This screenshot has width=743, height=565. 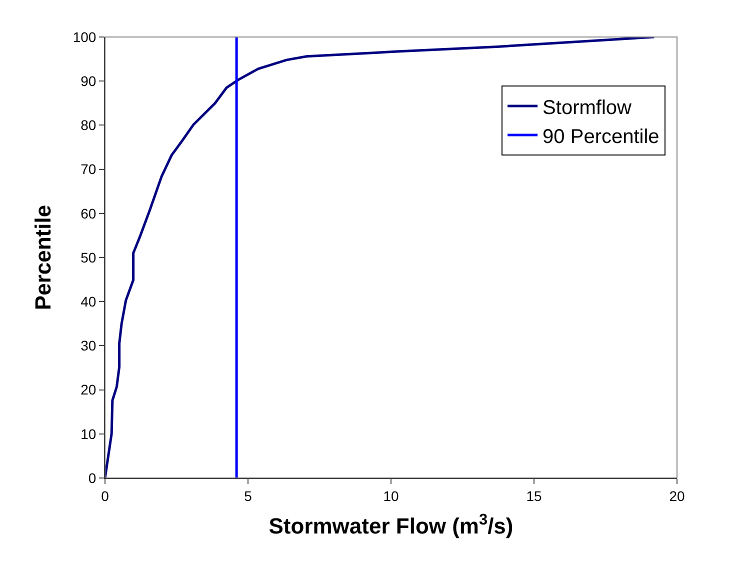 I want to click on y-tick-label: 0, so click(x=92, y=478).